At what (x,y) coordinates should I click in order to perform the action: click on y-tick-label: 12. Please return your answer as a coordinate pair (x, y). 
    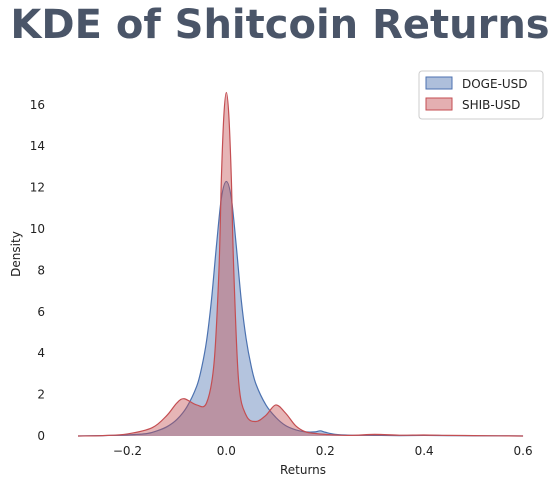
    Looking at the image, I should click on (37, 188).